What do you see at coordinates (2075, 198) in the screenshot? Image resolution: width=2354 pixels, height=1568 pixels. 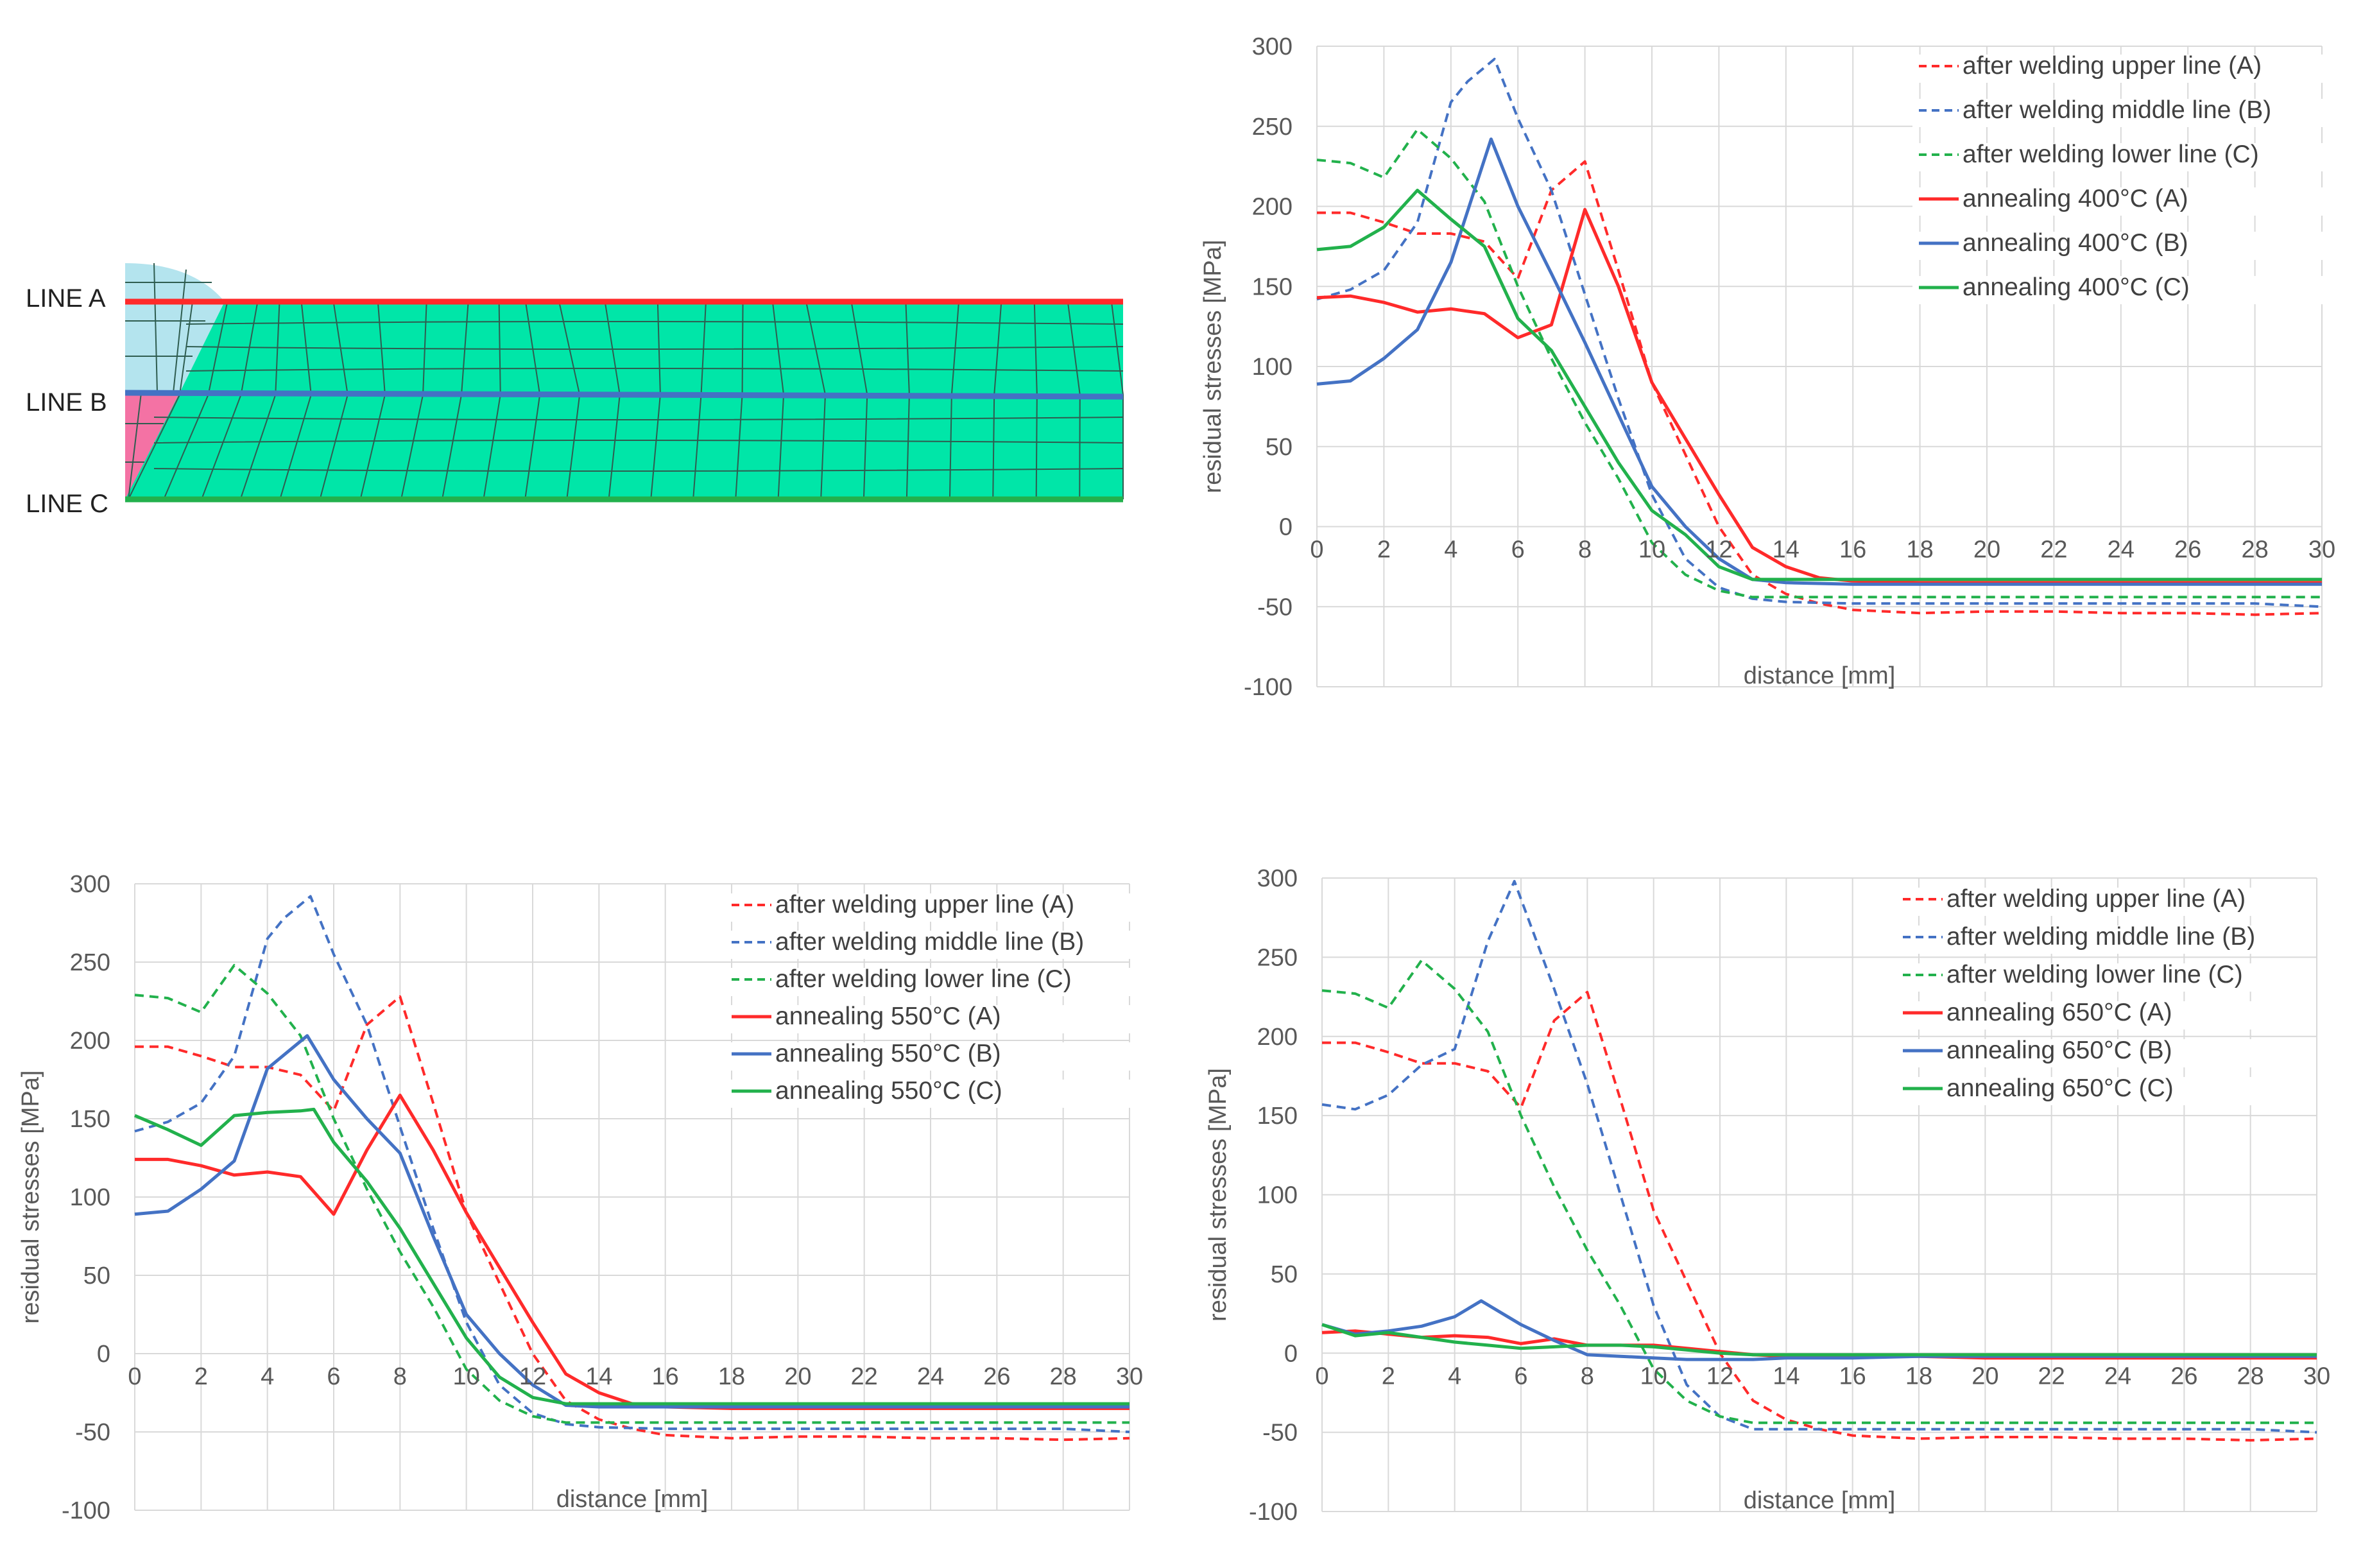 I see `legend-label: annealing 400°C (A)` at bounding box center [2075, 198].